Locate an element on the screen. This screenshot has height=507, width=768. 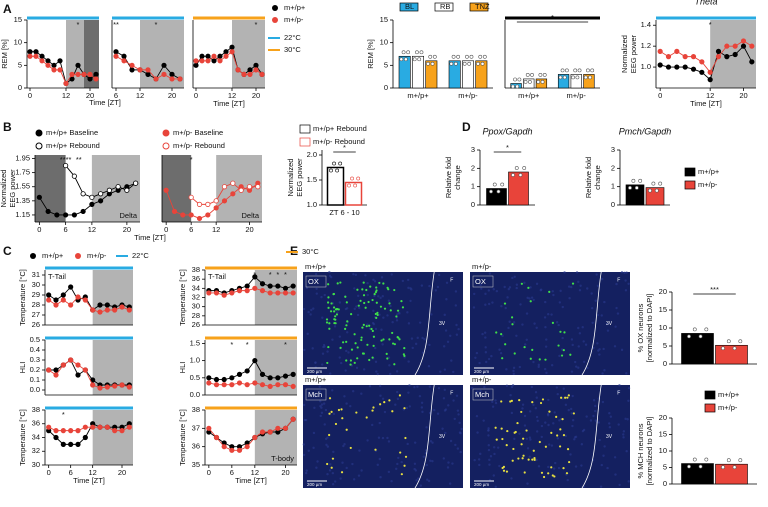
legend-label: m+/p- is located at coordinates (708, 184).